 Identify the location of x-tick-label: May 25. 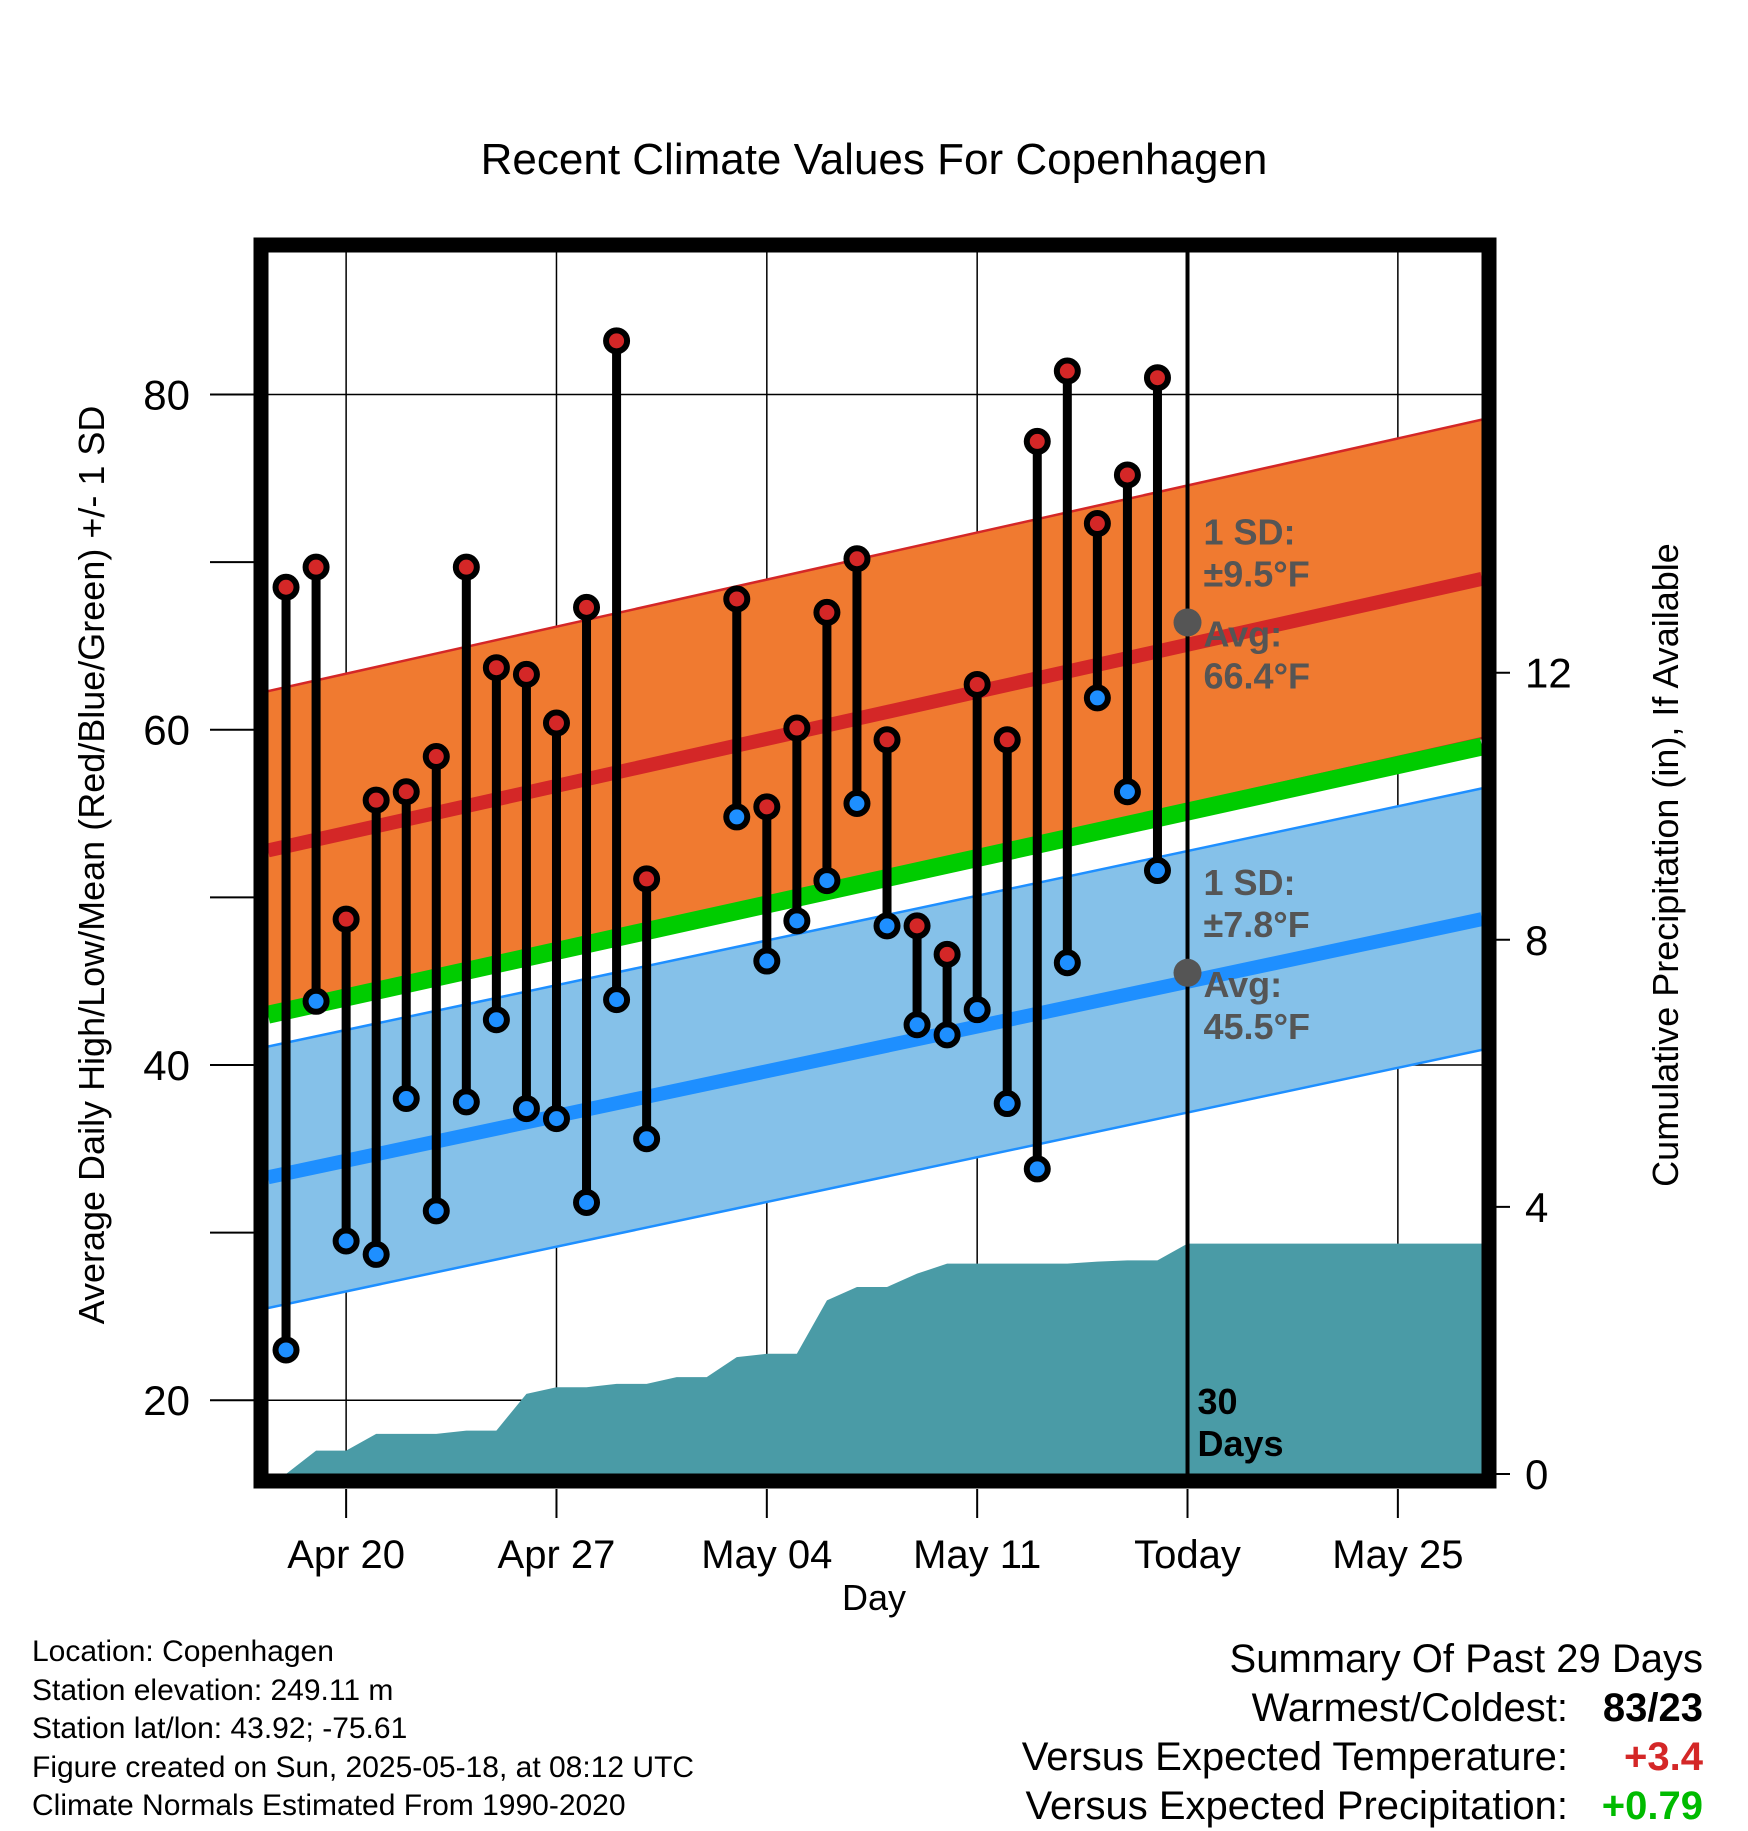
(1397, 1555).